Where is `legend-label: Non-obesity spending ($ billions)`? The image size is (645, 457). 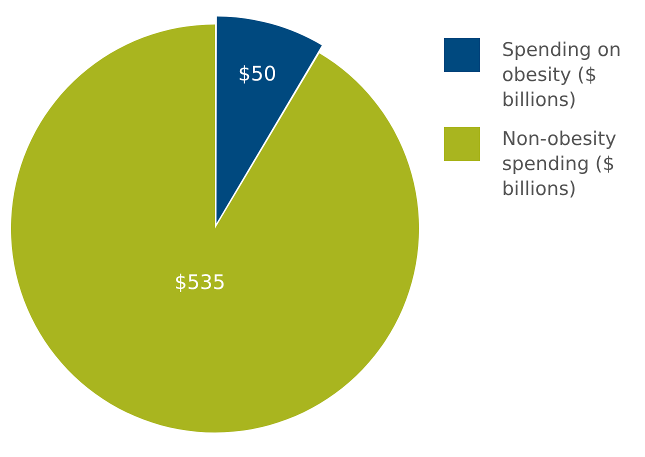 legend-label: Non-obesity spending ($ billions) is located at coordinates (560, 164).